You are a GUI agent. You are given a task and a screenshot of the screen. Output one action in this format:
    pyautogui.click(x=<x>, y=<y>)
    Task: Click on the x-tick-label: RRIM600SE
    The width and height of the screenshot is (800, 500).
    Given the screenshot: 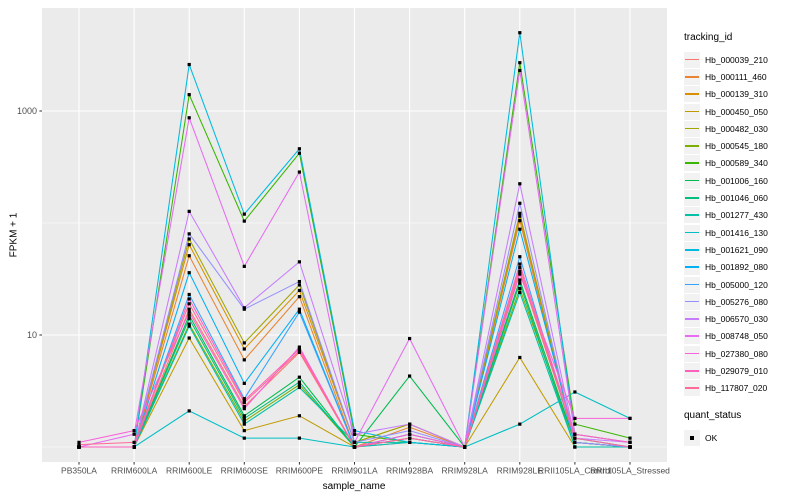 What is the action you would take?
    pyautogui.click(x=245, y=471)
    